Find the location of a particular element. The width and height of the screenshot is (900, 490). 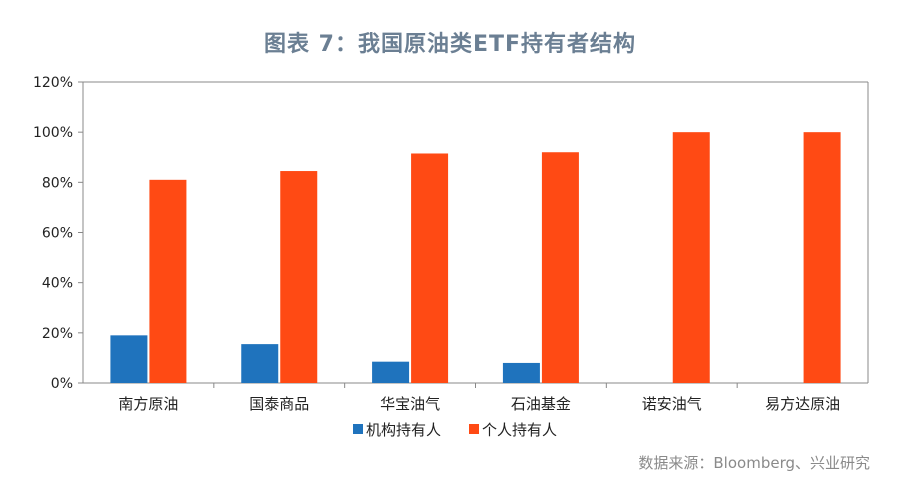

legend-label: 机构持有人 is located at coordinates (403, 430).